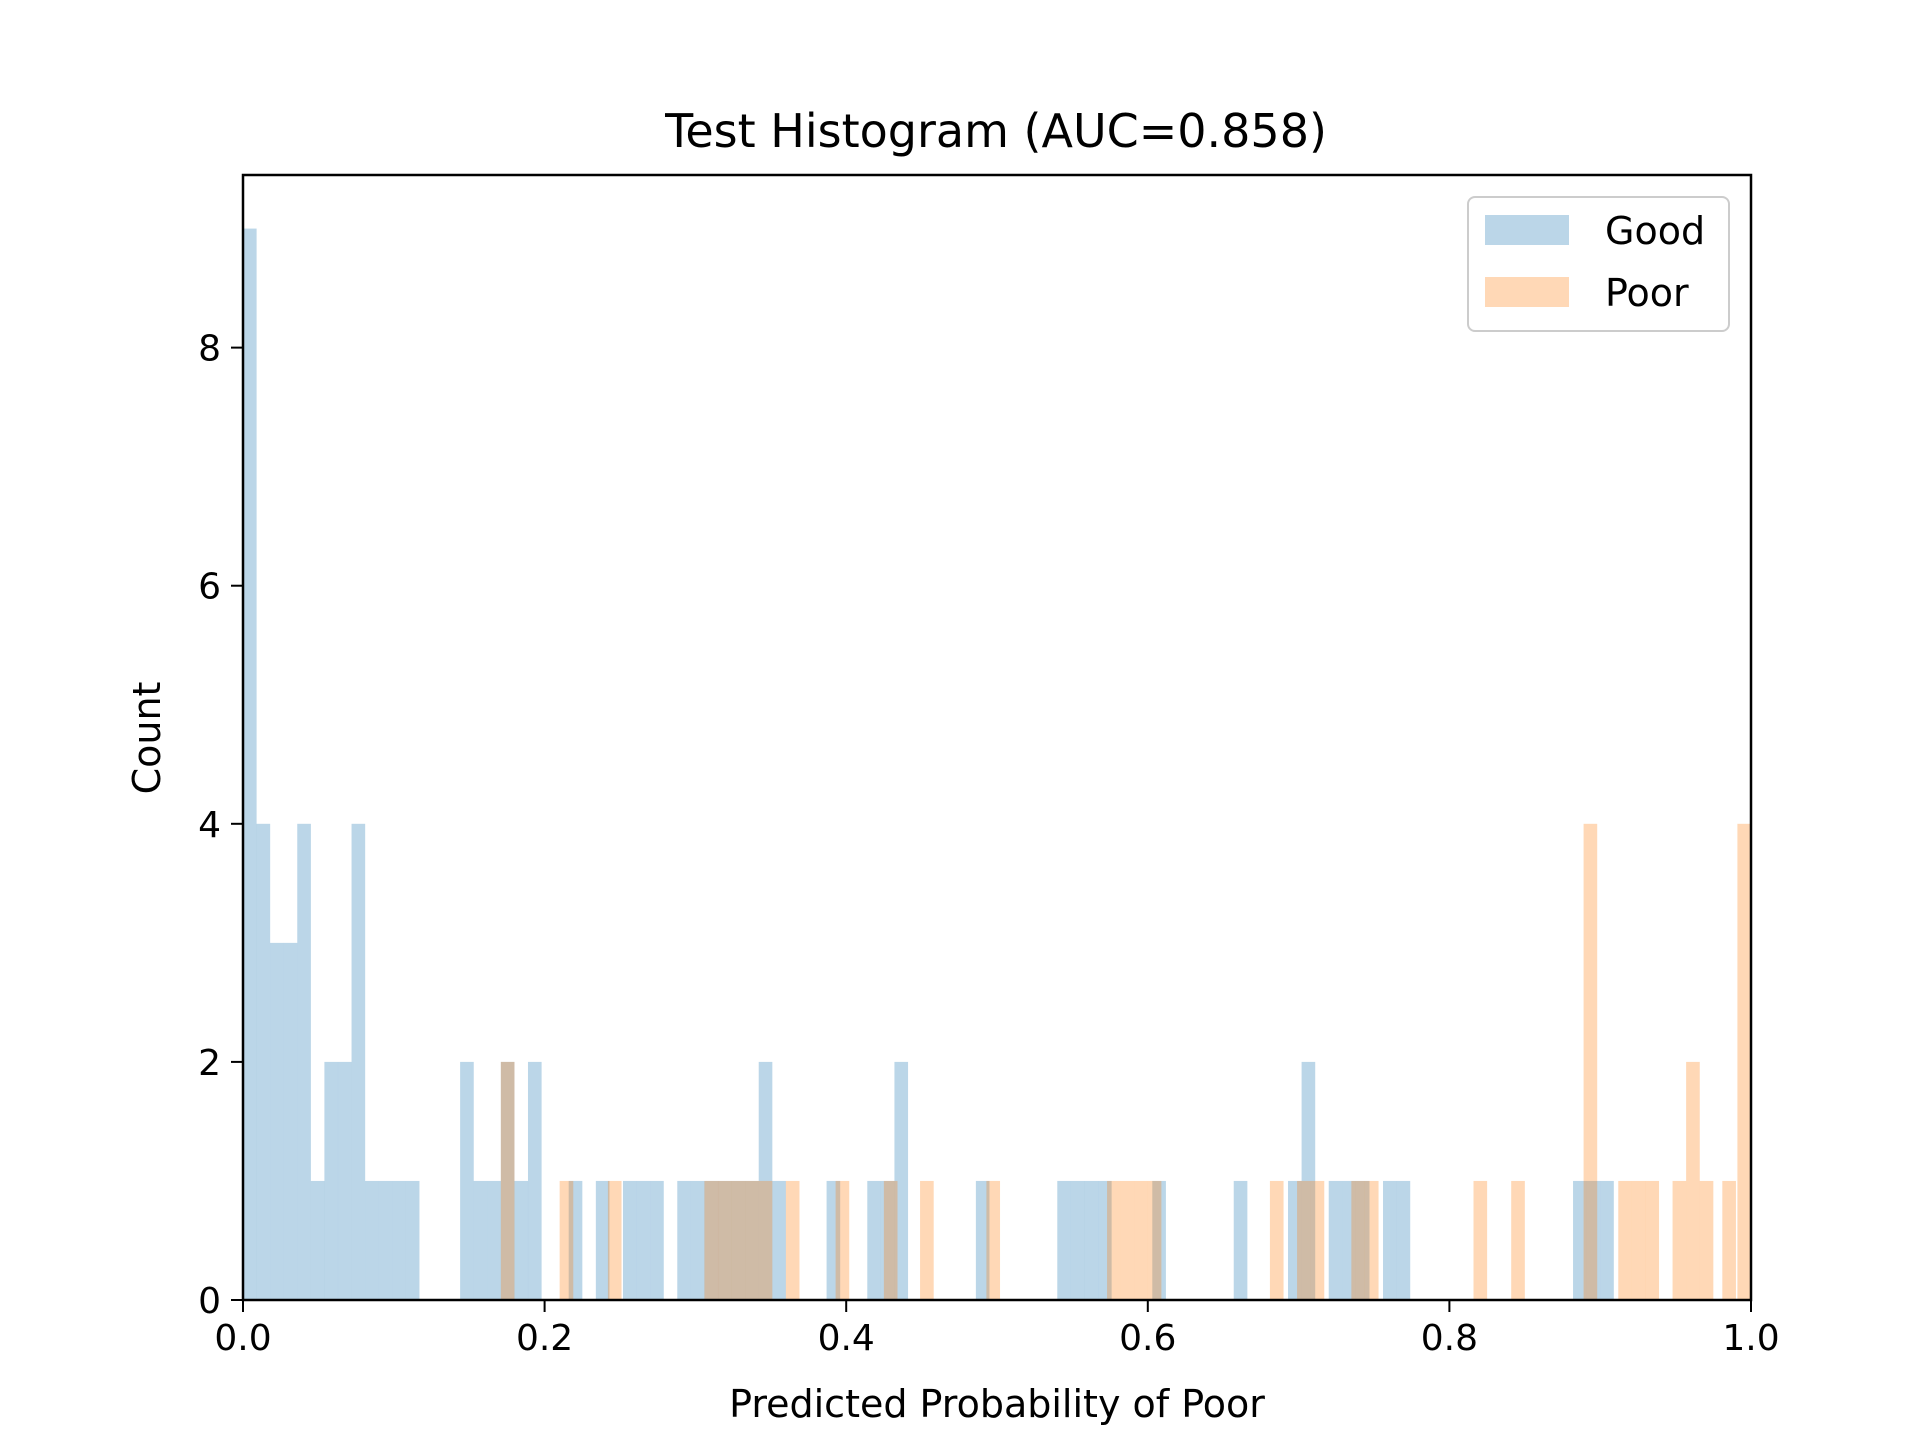  Describe the element at coordinates (1527, 292) in the screenshot. I see `legend-swatch-poor` at that location.